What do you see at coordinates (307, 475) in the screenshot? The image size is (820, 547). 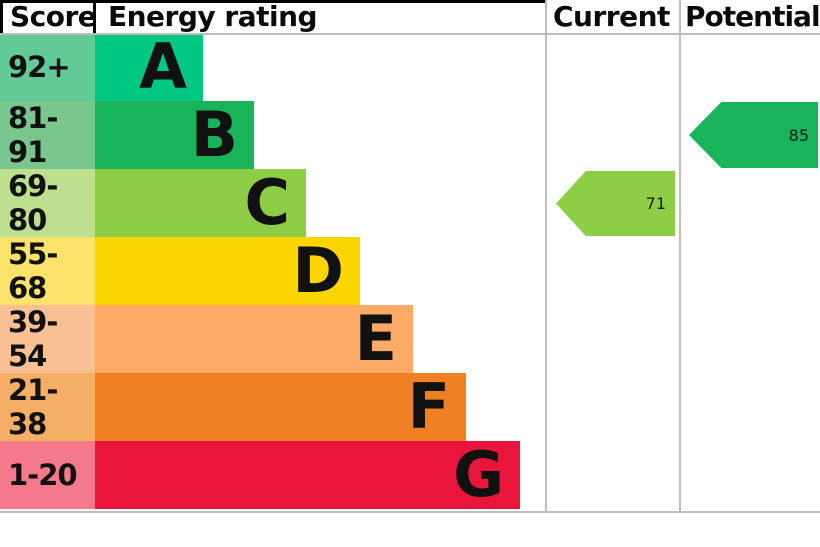 I see `band-bar-g: G` at bounding box center [307, 475].